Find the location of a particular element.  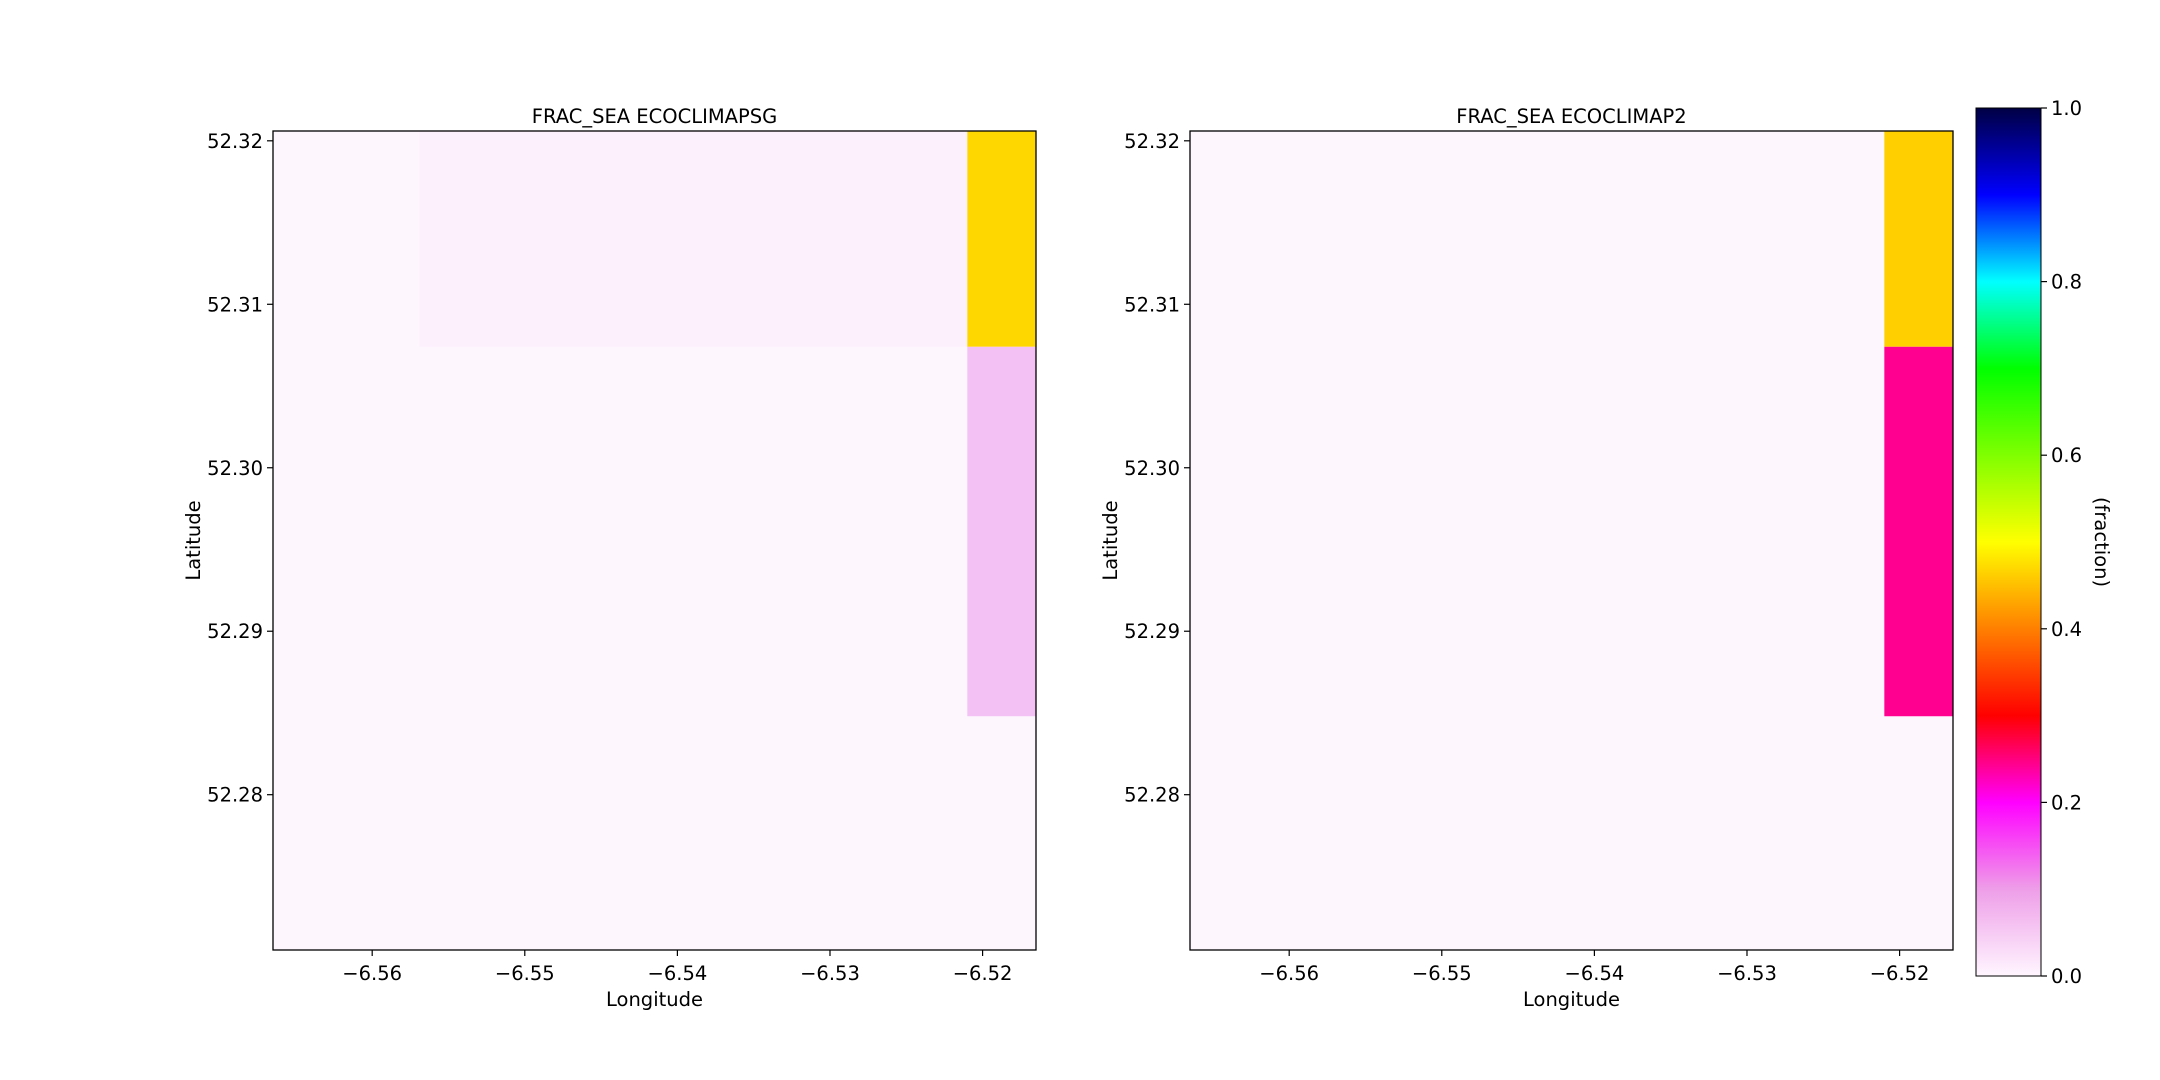

right-y-axis-ticks: 52.28 52.29 52.30 52.31 52.32 is located at coordinates (1157, 468).